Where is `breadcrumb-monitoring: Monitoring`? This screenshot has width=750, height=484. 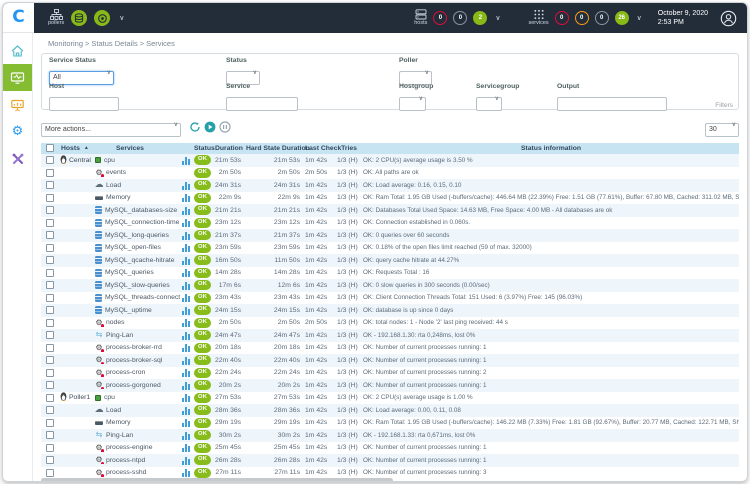
breadcrumb-monitoring: Monitoring is located at coordinates (66, 43).